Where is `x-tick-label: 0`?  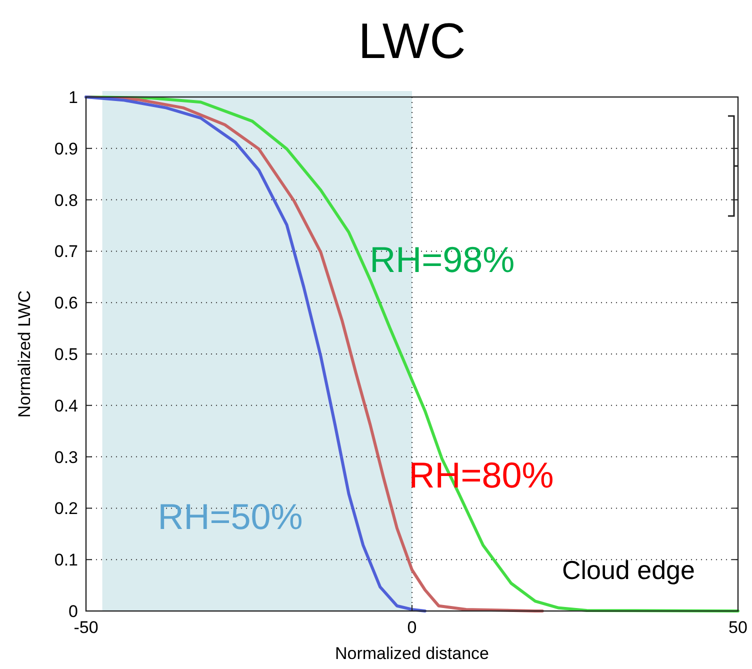
x-tick-label: 0 is located at coordinates (412, 627).